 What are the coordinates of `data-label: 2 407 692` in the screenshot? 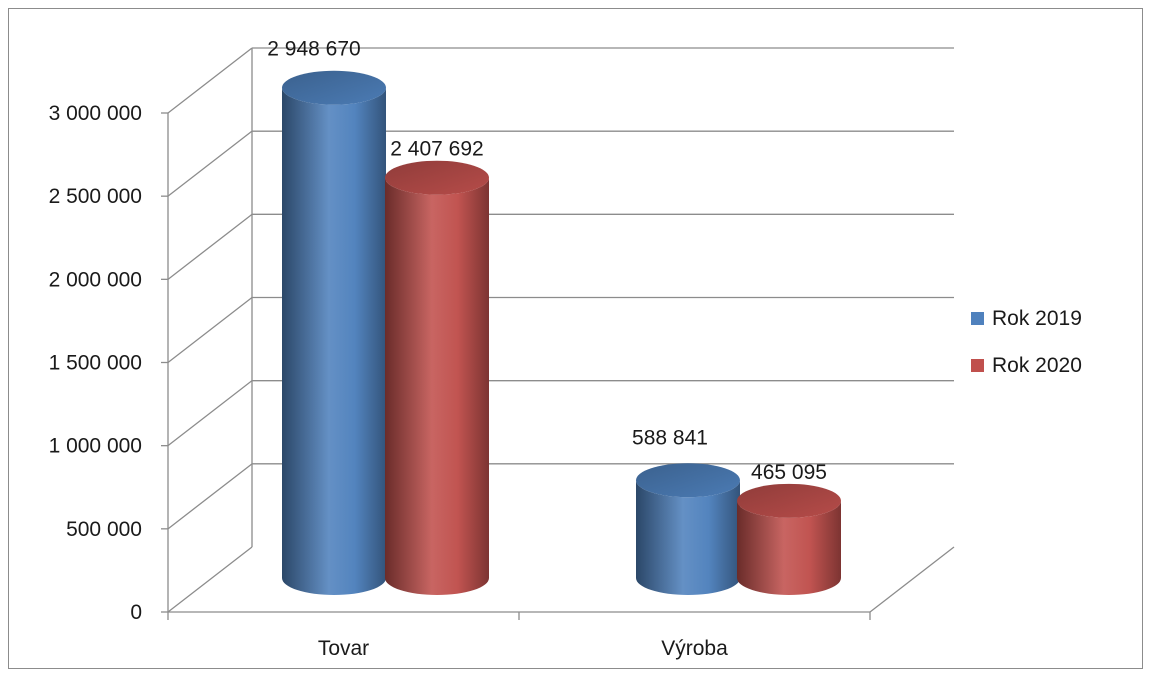 It's located at (436, 149).